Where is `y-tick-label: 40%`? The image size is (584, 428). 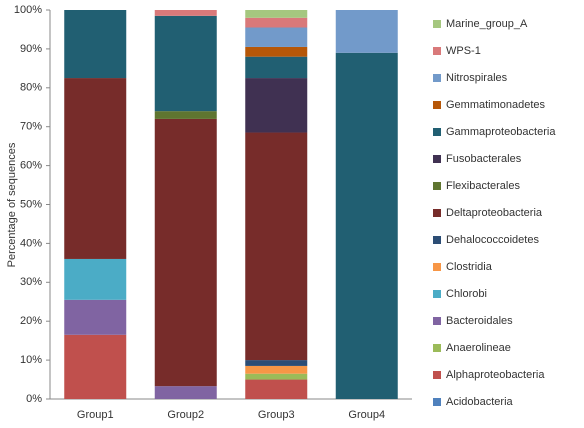
y-tick-label: 40% is located at coordinates (31, 243).